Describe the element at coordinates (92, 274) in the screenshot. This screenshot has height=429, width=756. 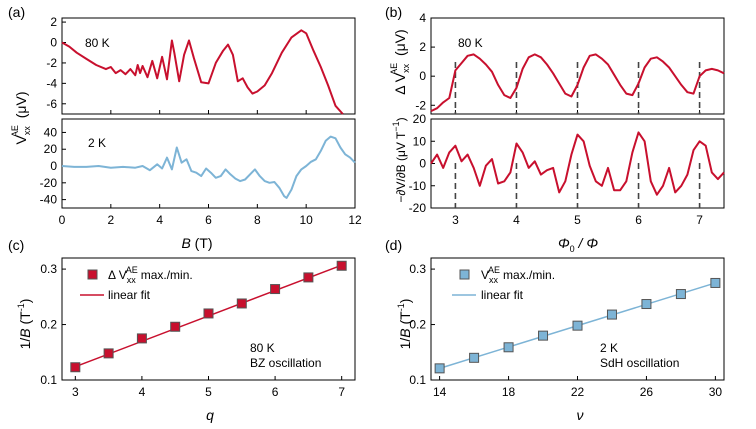
I see `c-legend-marker` at that location.